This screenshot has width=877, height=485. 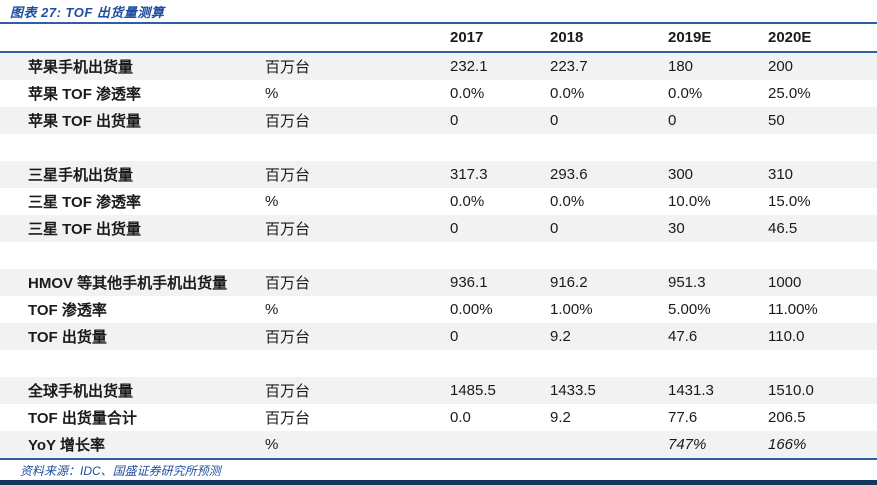 What do you see at coordinates (438, 228) in the screenshot?
I see `table-row-samsung-tof-shipments: 三星 TOF 出货量 百万台 0 0 30 46.5` at bounding box center [438, 228].